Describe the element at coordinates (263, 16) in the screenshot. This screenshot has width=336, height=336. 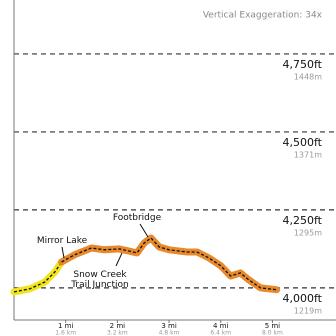
I see `subtitle: Vertical Exaggeration: 34x` at that location.